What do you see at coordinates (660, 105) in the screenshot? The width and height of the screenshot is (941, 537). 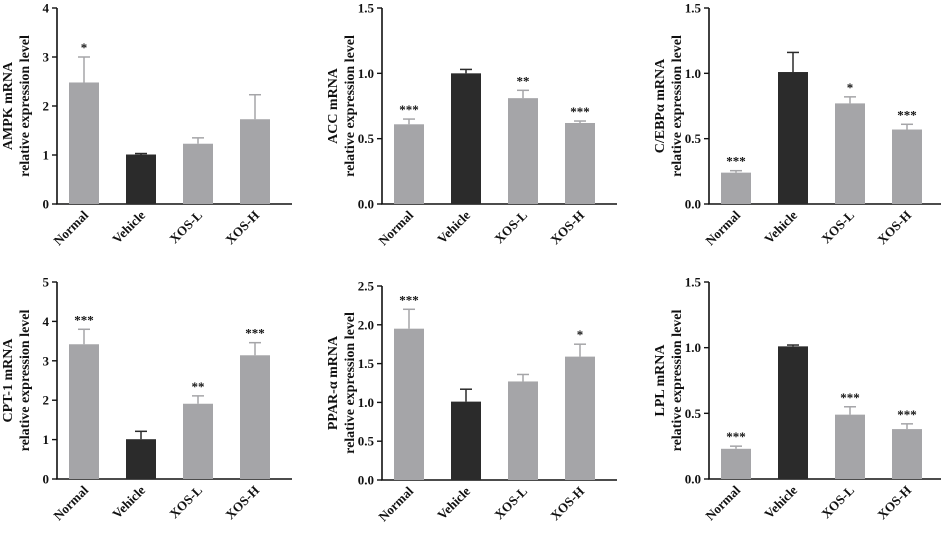 I see `y-axis-label-line: C/EBPα mRNA` at bounding box center [660, 105].